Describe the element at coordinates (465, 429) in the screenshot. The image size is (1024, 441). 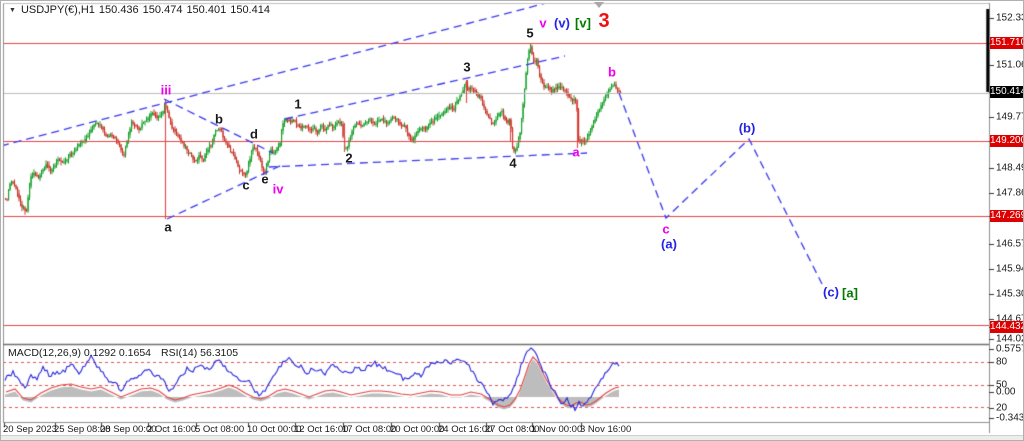
I see `time-tick-label: 24 Oct 16:00` at that location.